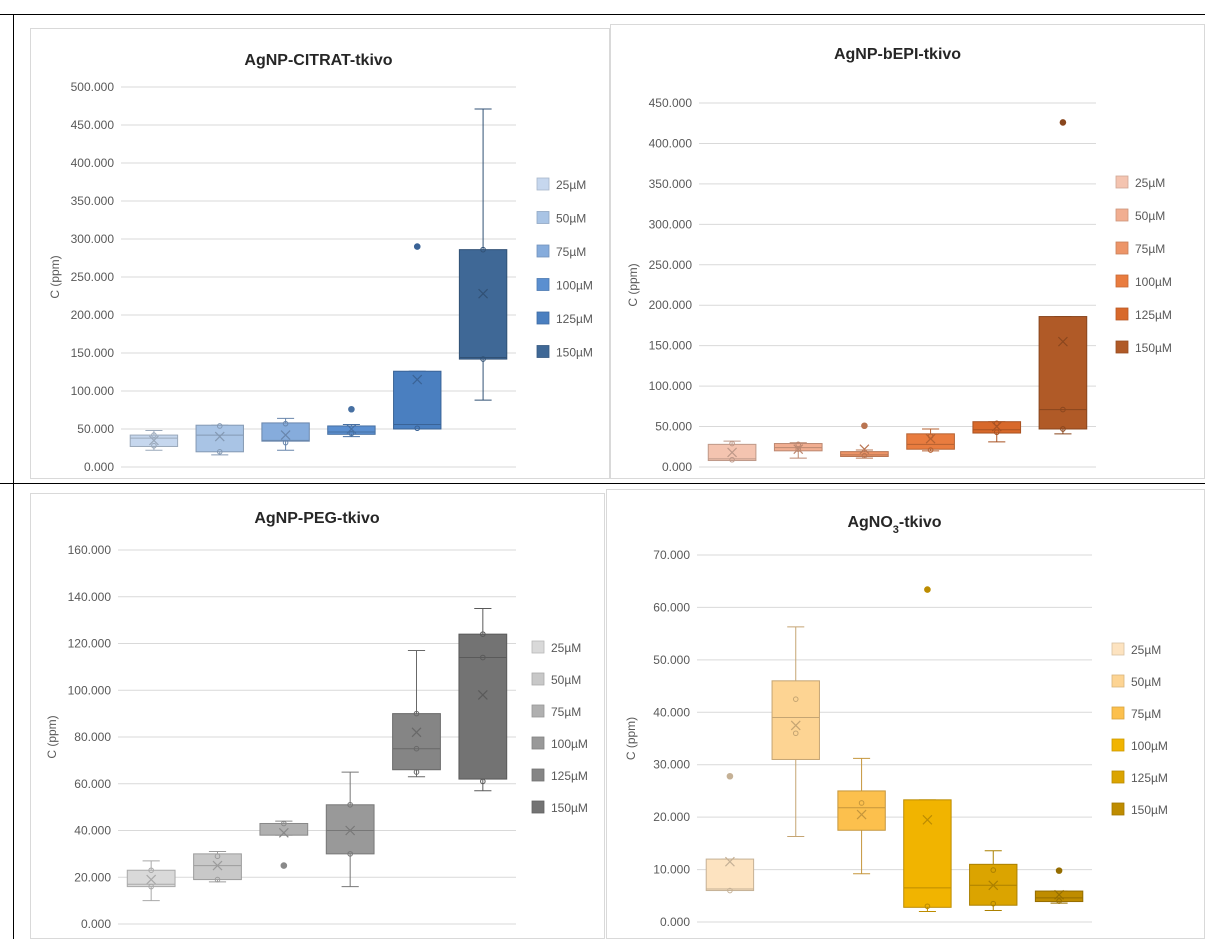  I want to click on chart-title-subscript: 3, so click(896, 530).